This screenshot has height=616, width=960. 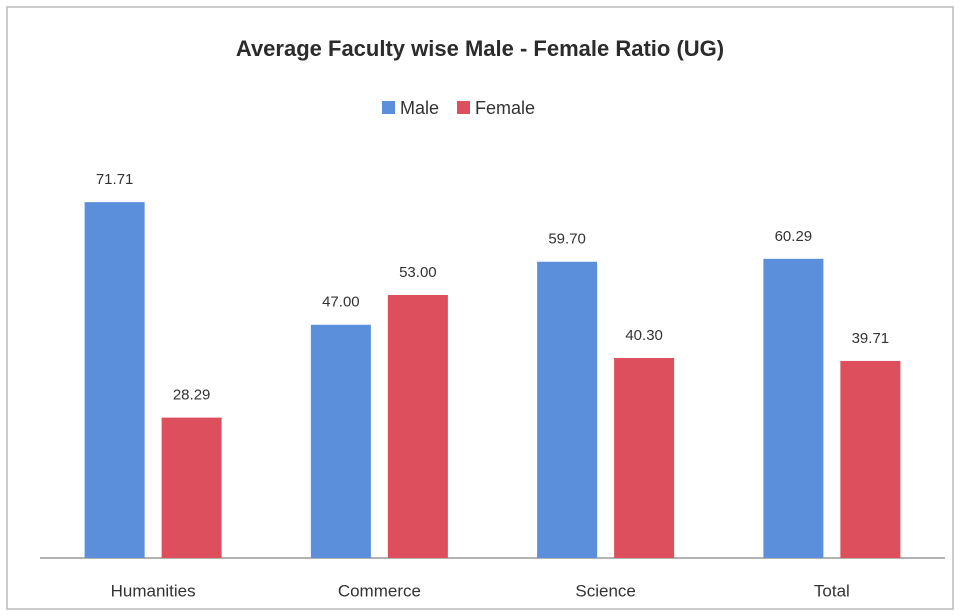 What do you see at coordinates (153, 590) in the screenshot?
I see `x-tick-label: Humanities` at bounding box center [153, 590].